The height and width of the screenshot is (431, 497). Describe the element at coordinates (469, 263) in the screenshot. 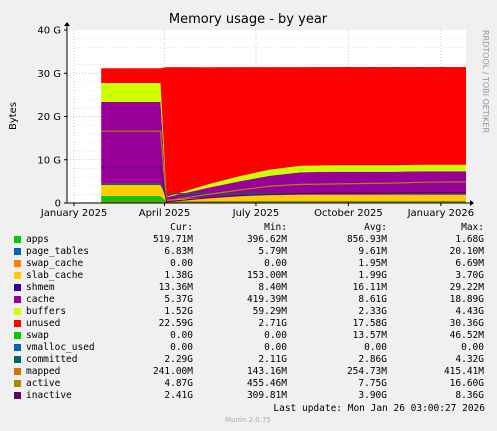

I see `legend-max-value: 6.69M` at that location.